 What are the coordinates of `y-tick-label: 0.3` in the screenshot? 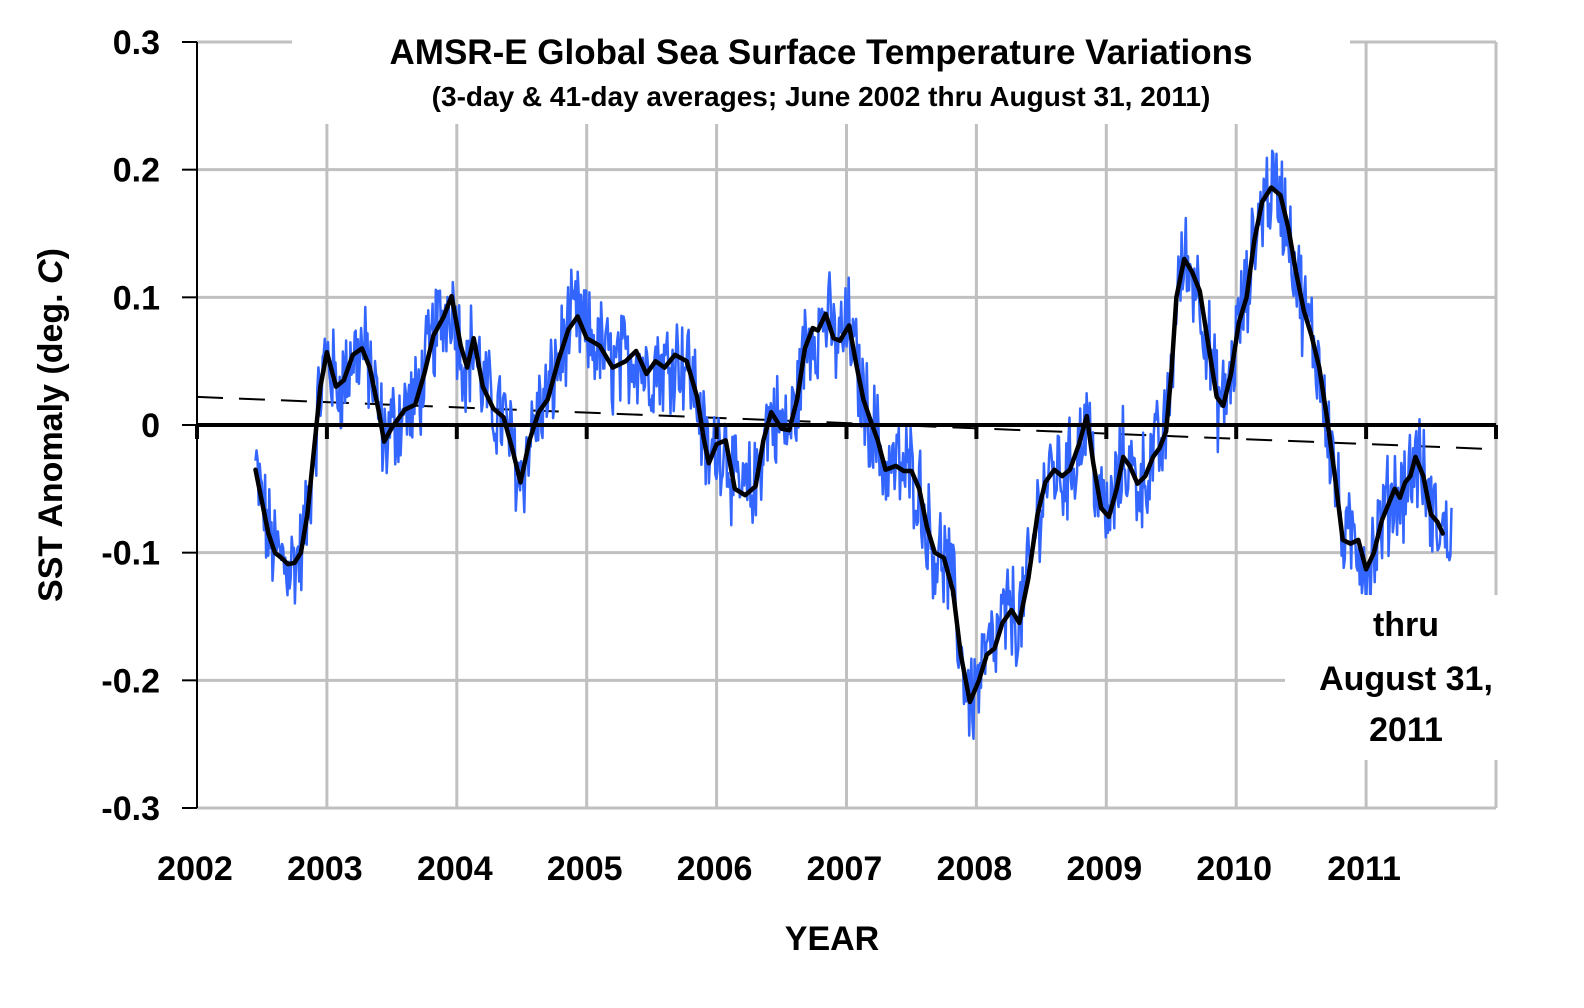 It's located at (136, 43).